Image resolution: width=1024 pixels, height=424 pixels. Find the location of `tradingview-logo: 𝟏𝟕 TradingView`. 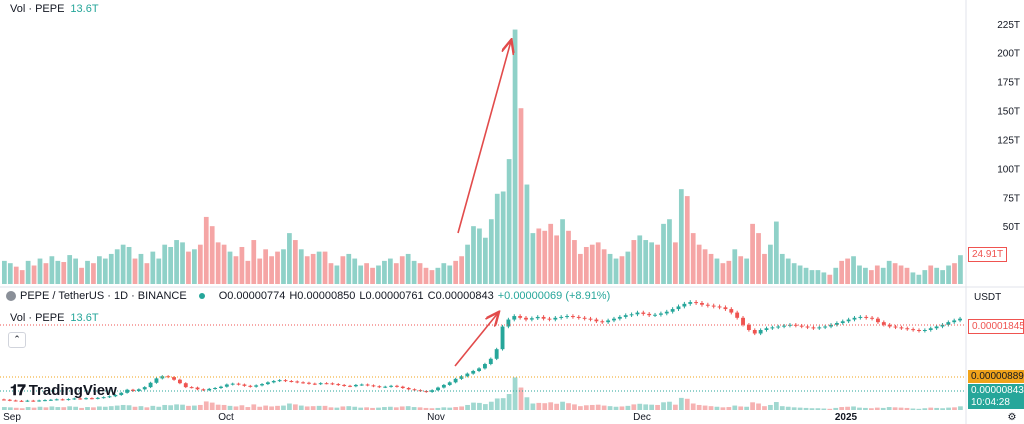

tradingview-logo: 𝟏𝟕 TradingView is located at coordinates (63, 390).